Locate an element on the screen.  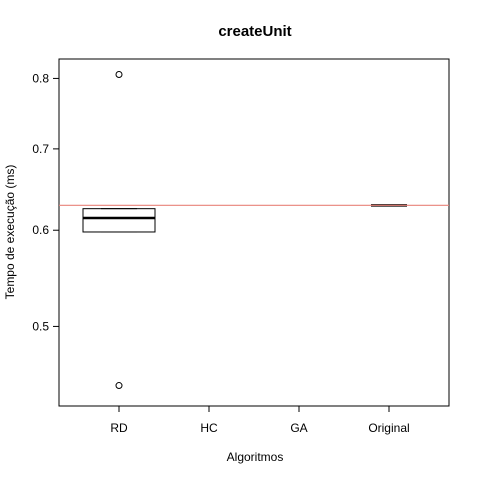
x-tick-label-2: GA is located at coordinates (298, 428).